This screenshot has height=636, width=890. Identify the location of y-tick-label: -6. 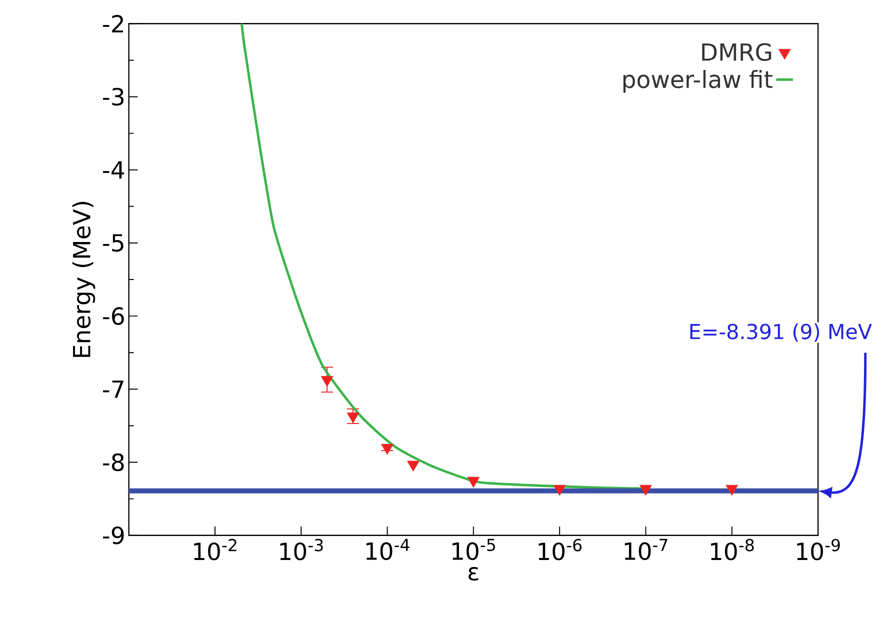
(113, 316).